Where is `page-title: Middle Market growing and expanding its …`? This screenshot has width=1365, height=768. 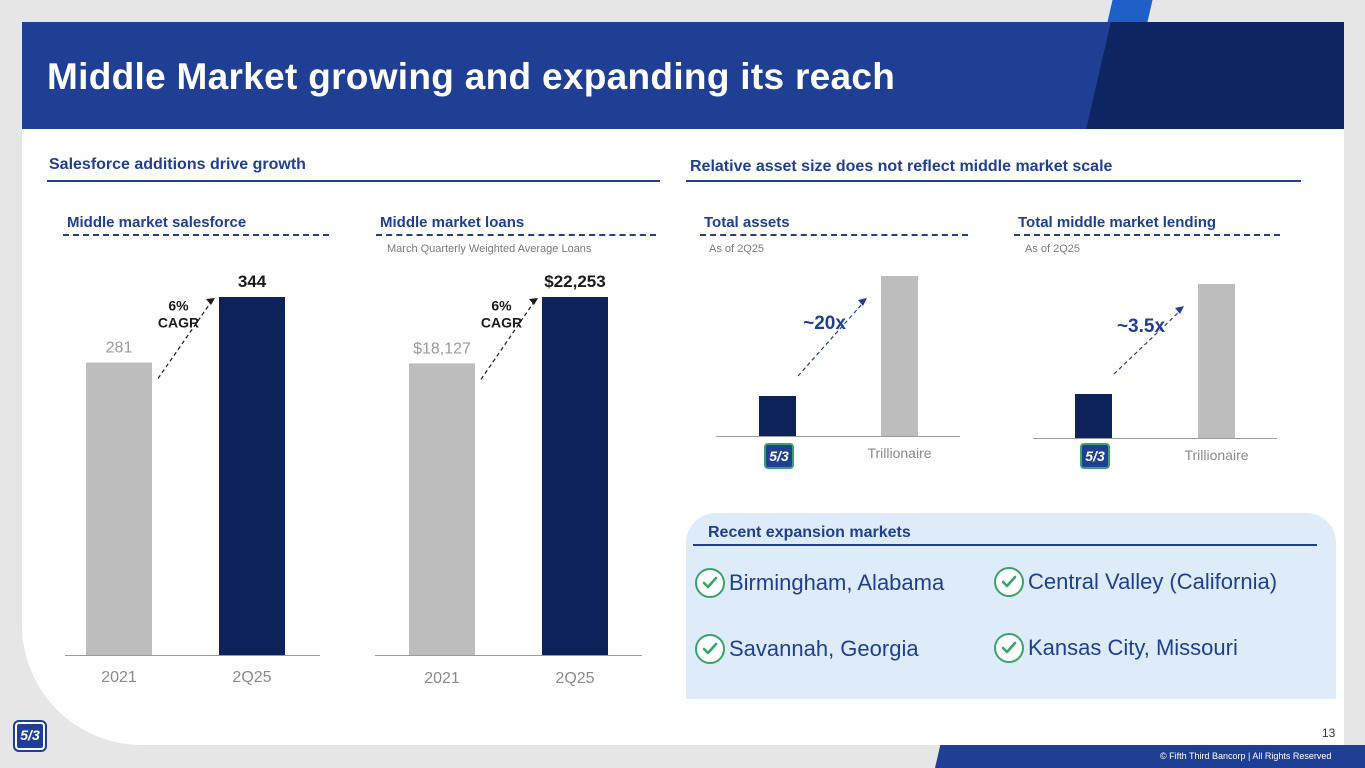
page-title: Middle Market growing and expanding its … is located at coordinates (471, 76).